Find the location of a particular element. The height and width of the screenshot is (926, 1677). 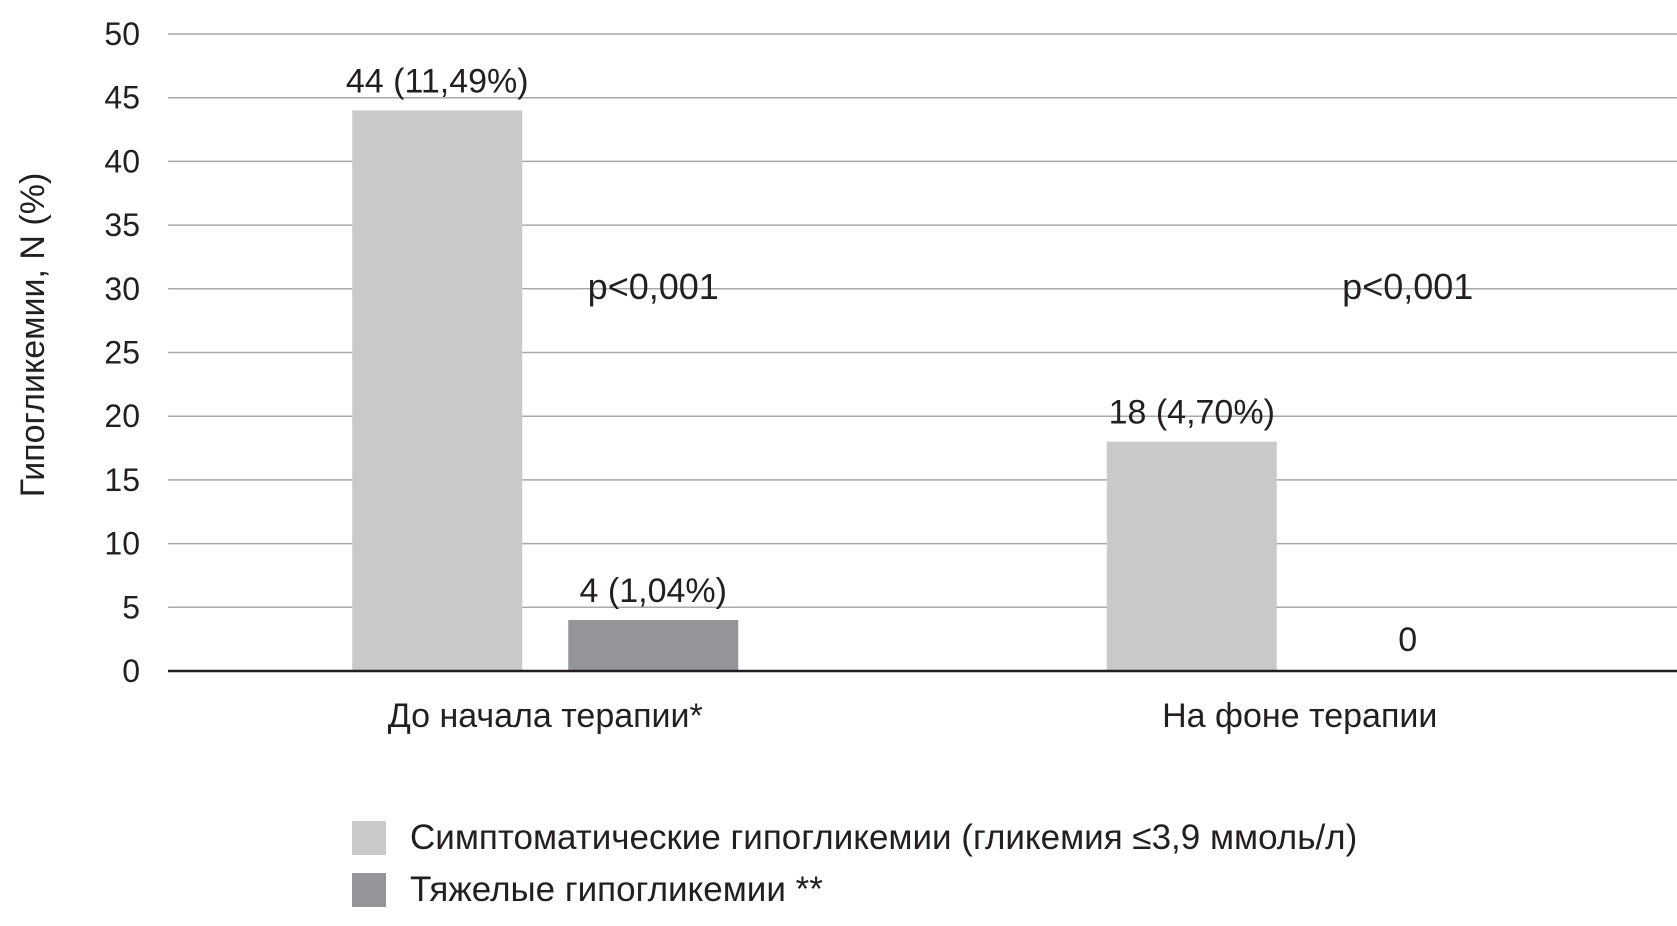

y-tick-label: 5 is located at coordinates (131, 607).